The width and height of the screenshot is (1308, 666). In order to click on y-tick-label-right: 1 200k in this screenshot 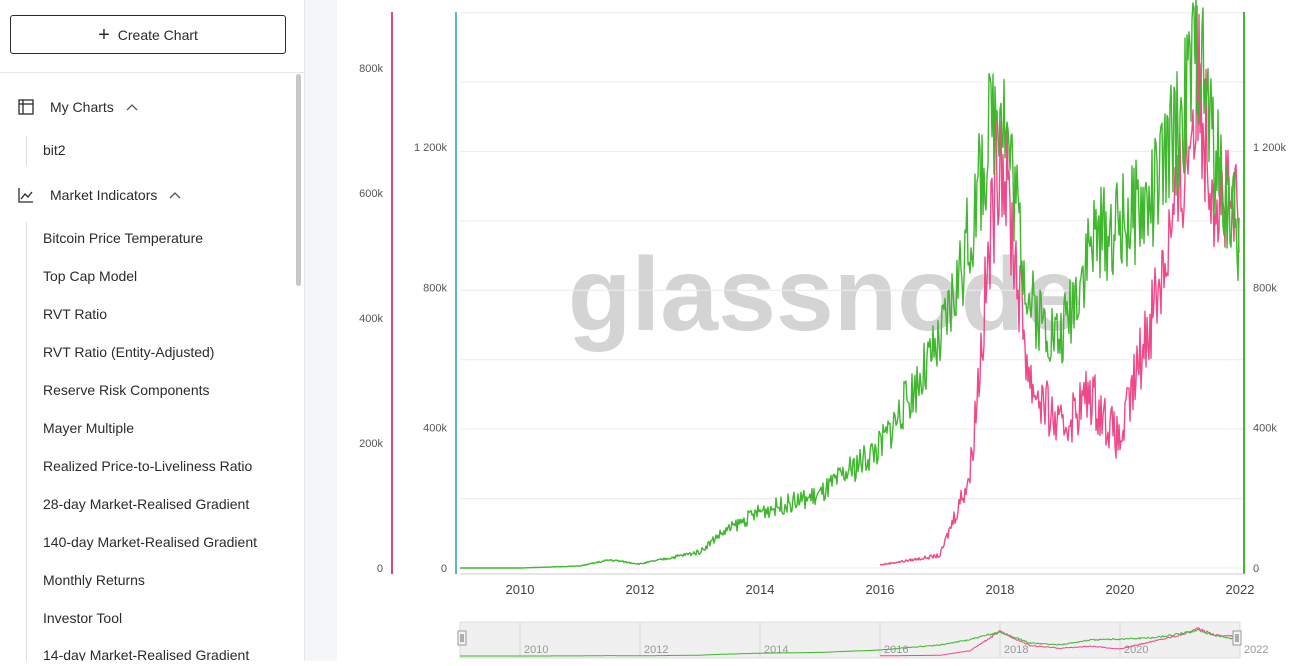, I will do `click(1270, 148)`.